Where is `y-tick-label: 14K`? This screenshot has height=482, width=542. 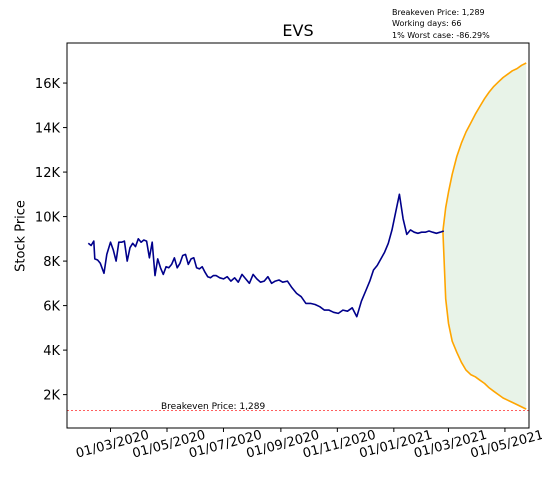 y-tick-label: 14K is located at coordinates (48, 129).